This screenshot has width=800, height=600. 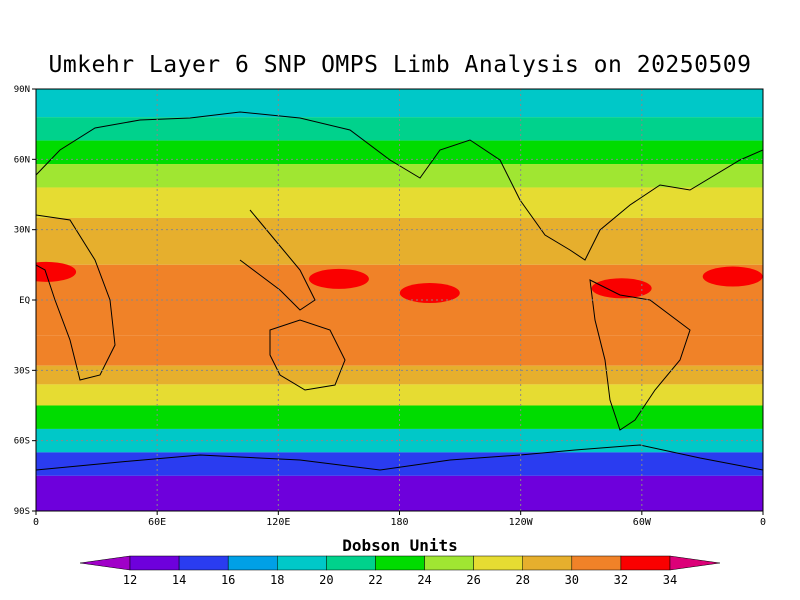 I want to click on y-tick-label: 90N, so click(x=22, y=90).